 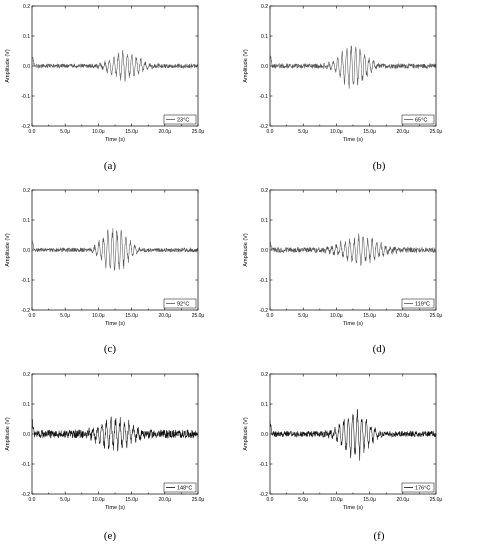 What do you see at coordinates (183, 121) in the screenshot?
I see `legend-label: 23°C` at bounding box center [183, 121].